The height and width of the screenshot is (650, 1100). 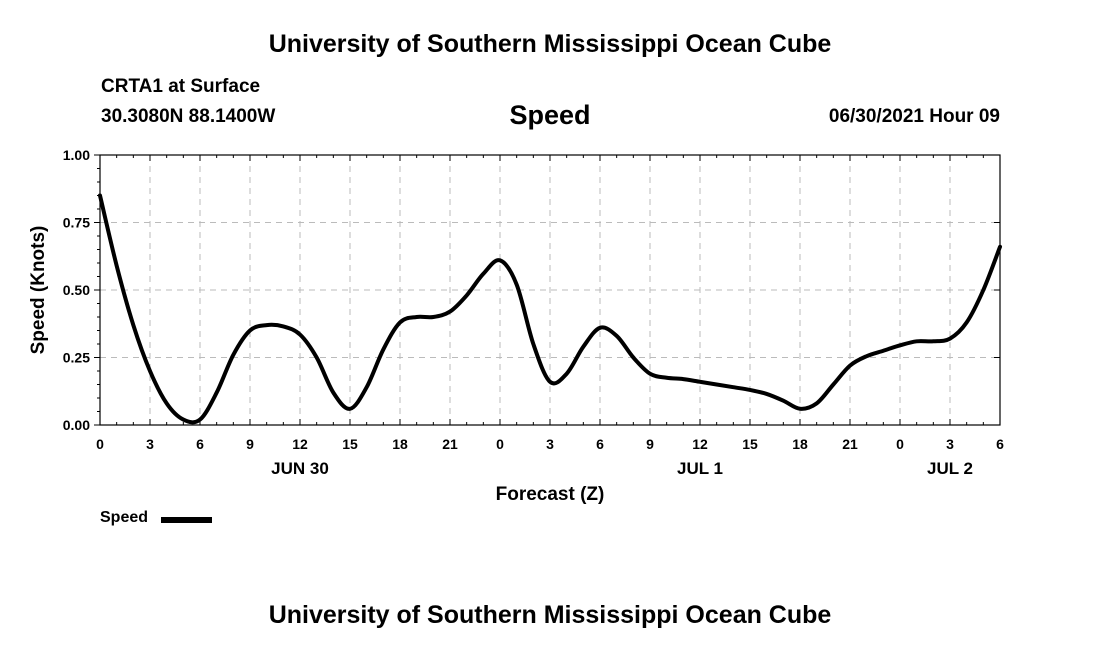 I want to click on y-tick-label: 0.00, so click(x=76, y=425).